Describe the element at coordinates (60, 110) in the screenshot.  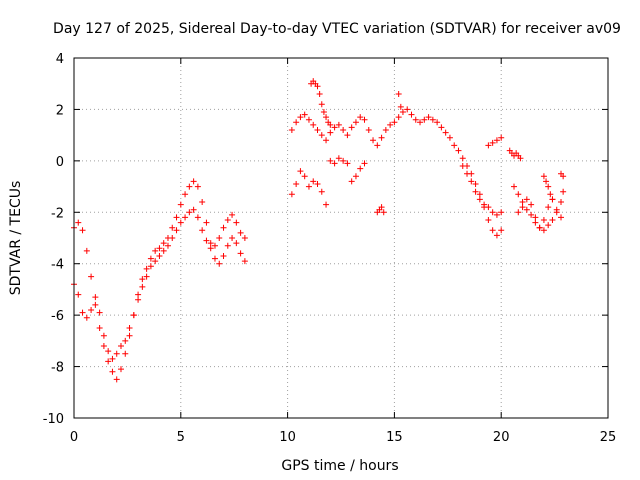
I see `y-tick-label: 2` at that location.